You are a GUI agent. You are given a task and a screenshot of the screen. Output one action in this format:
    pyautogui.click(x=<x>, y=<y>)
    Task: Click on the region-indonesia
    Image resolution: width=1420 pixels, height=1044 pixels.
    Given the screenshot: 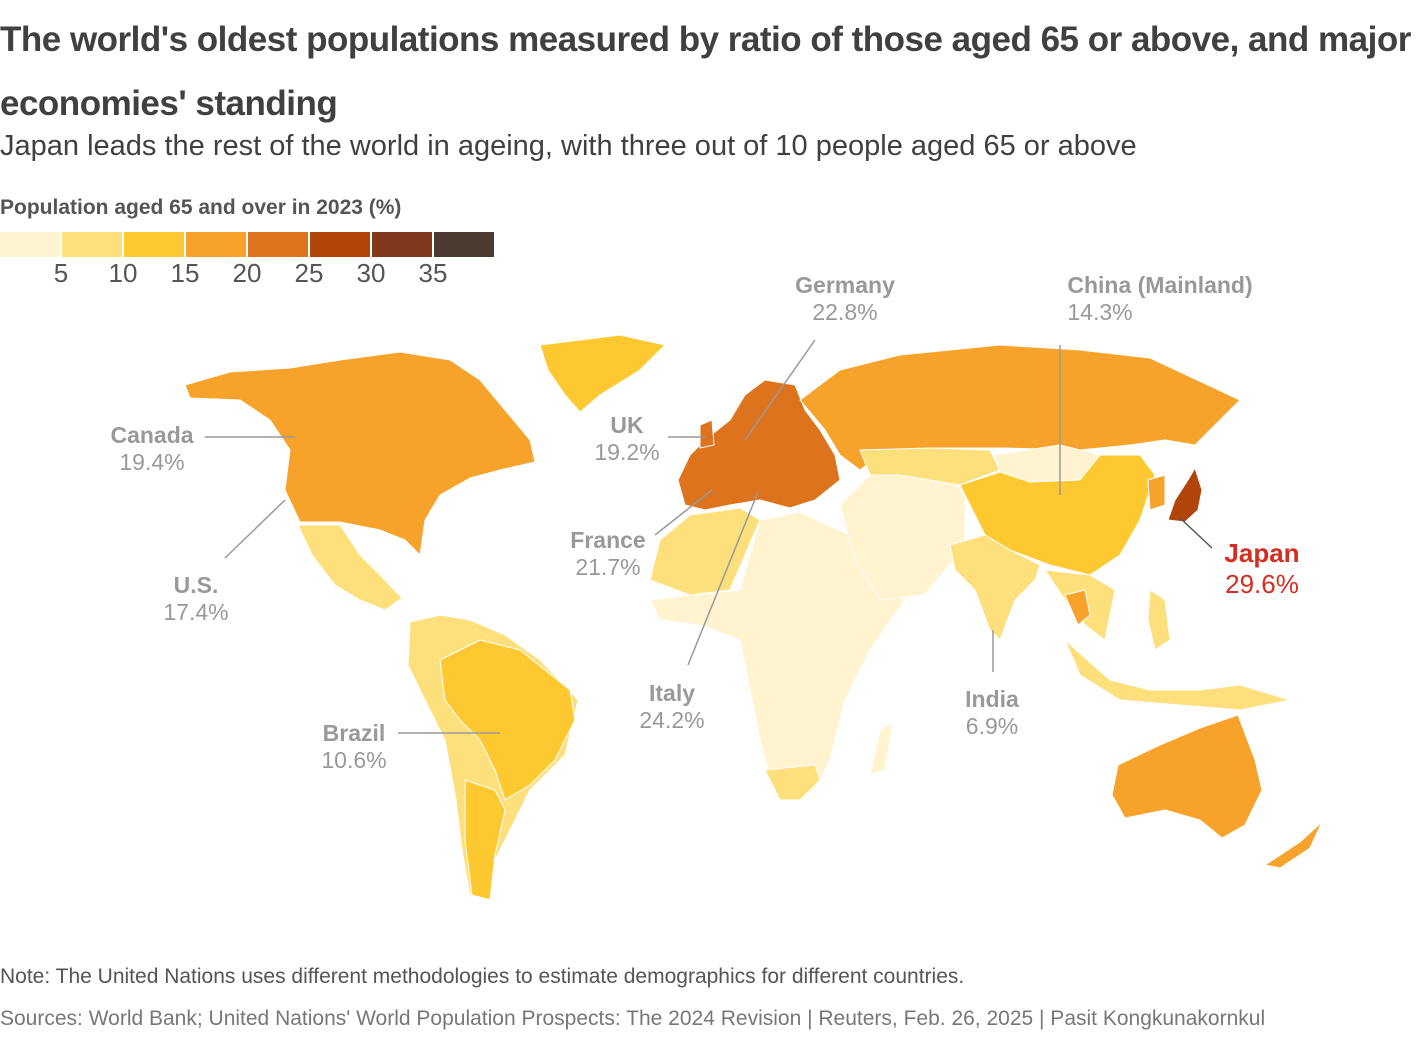 What is the action you would take?
    pyautogui.click(x=1177, y=675)
    